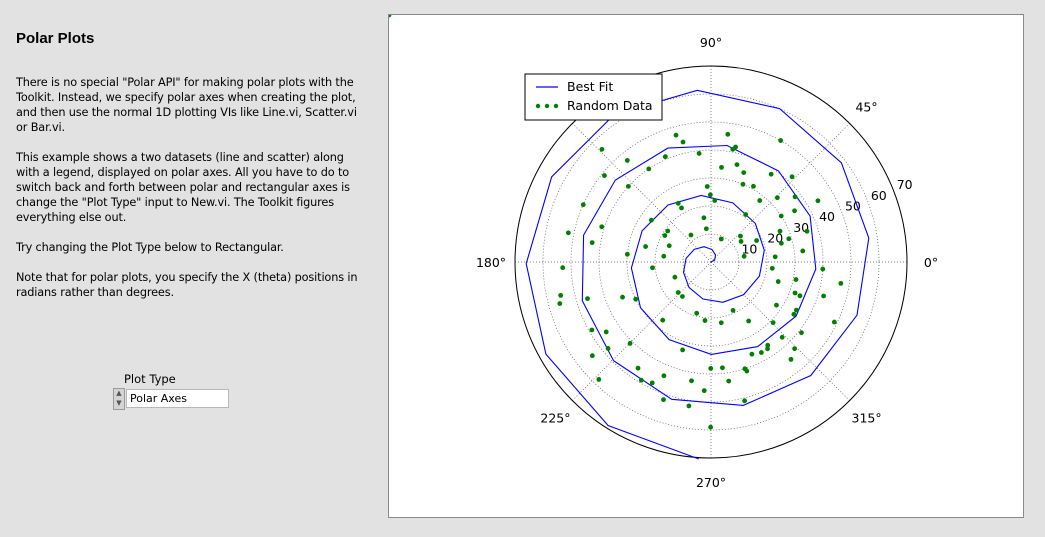  I want to click on angle-tick-label: 45°, so click(866, 106).